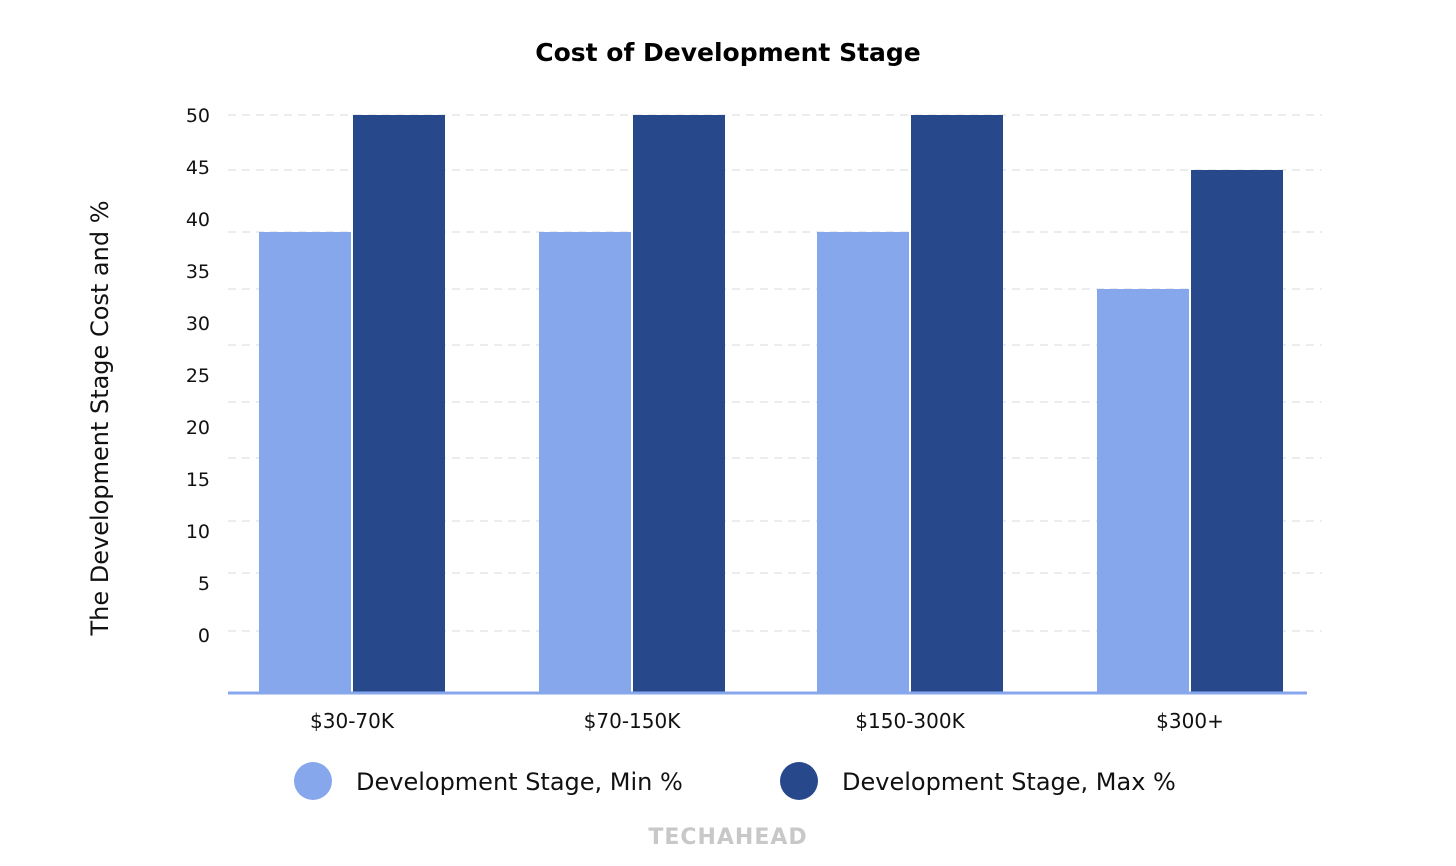 The image size is (1456, 866). I want to click on y-tick-label: 45, so click(198, 168).